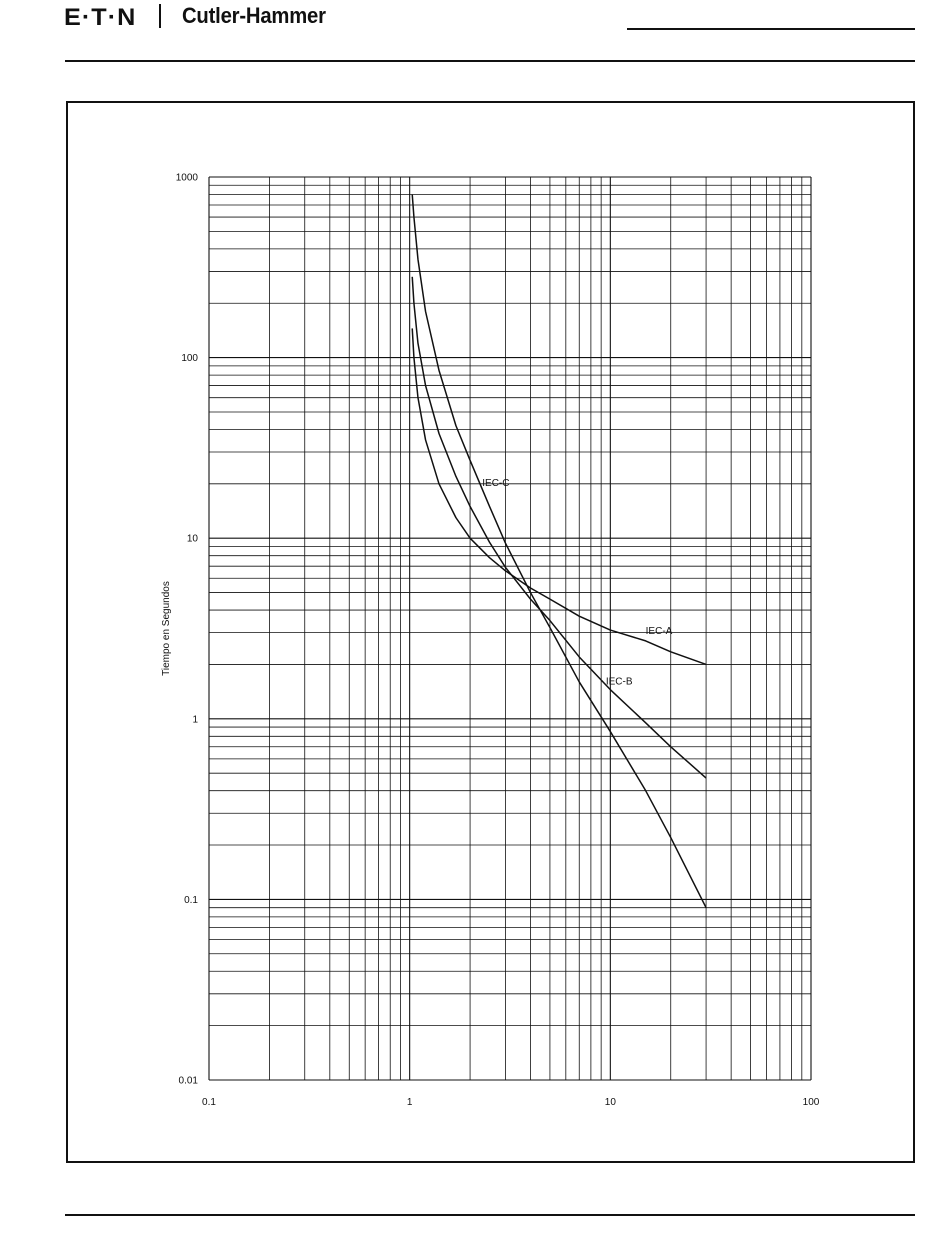 This screenshot has width=950, height=1254. What do you see at coordinates (659, 631) in the screenshot?
I see `curve-label: IEC-A` at bounding box center [659, 631].